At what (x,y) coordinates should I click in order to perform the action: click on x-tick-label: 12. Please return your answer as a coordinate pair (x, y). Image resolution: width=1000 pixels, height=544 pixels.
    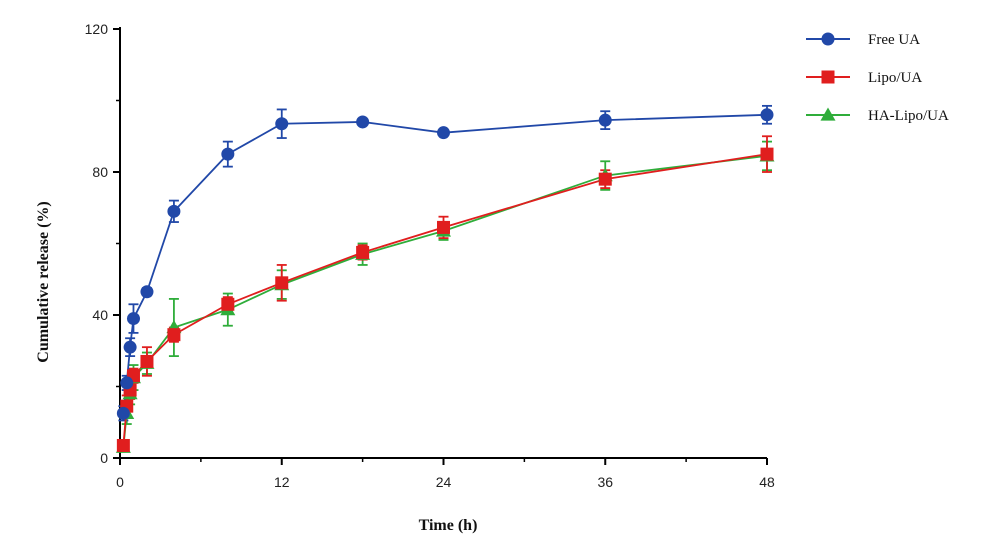
    Looking at the image, I should click on (282, 482).